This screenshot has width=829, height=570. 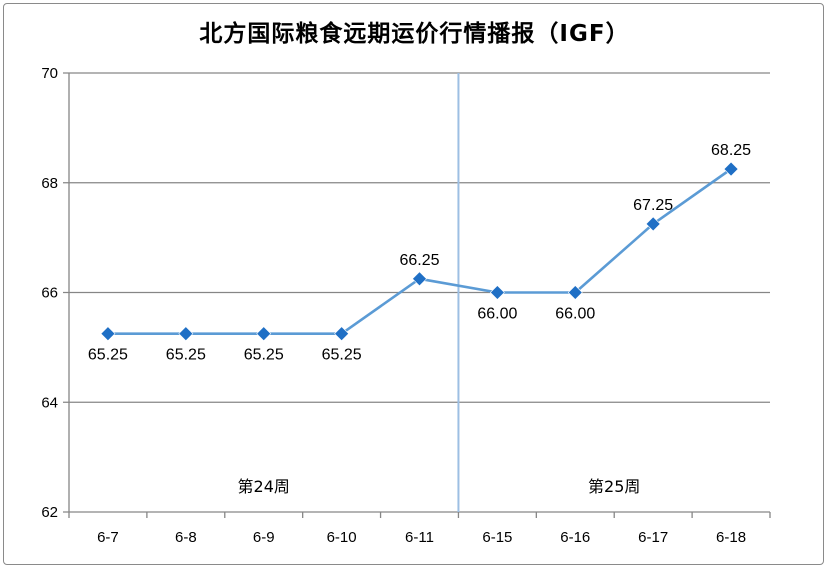 What do you see at coordinates (49, 402) in the screenshot?
I see `y-tick-label: 64` at bounding box center [49, 402].